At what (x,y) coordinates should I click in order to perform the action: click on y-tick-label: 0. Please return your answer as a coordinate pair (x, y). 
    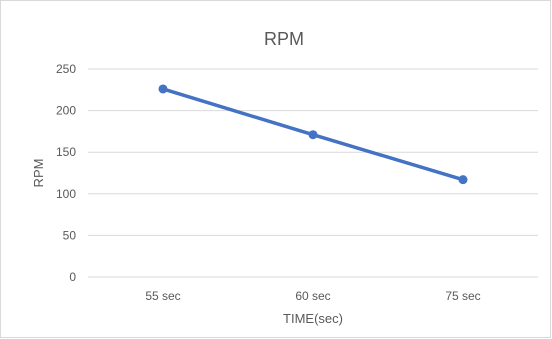
    Looking at the image, I should click on (72, 277).